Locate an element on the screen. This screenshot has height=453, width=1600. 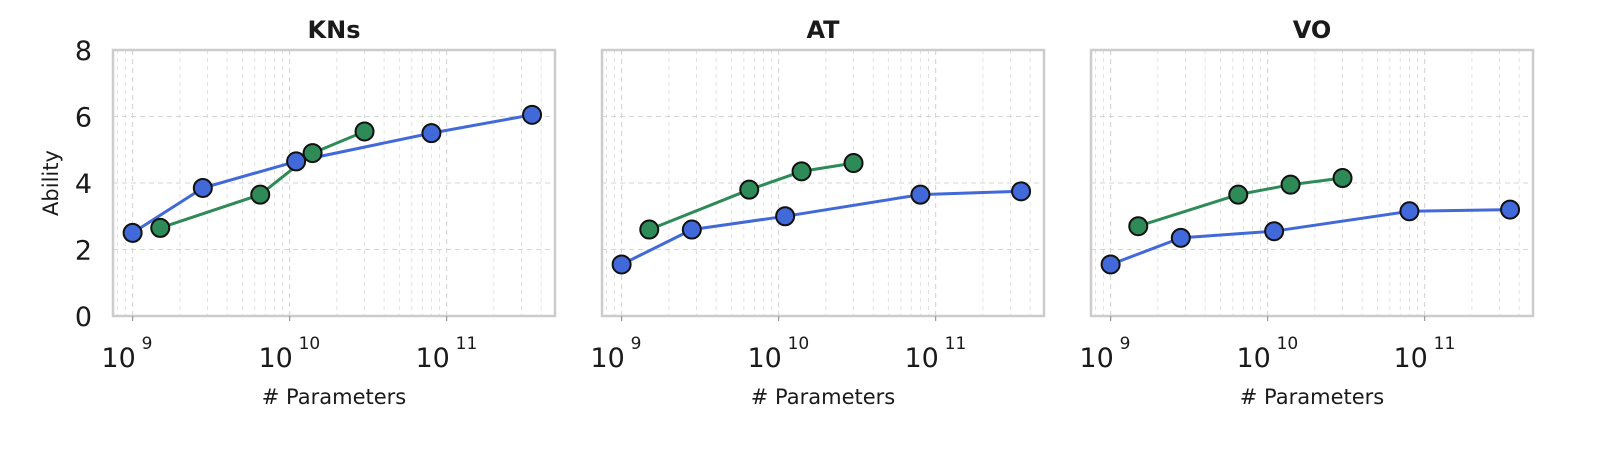
y-tick-label: 2 is located at coordinates (83, 251).